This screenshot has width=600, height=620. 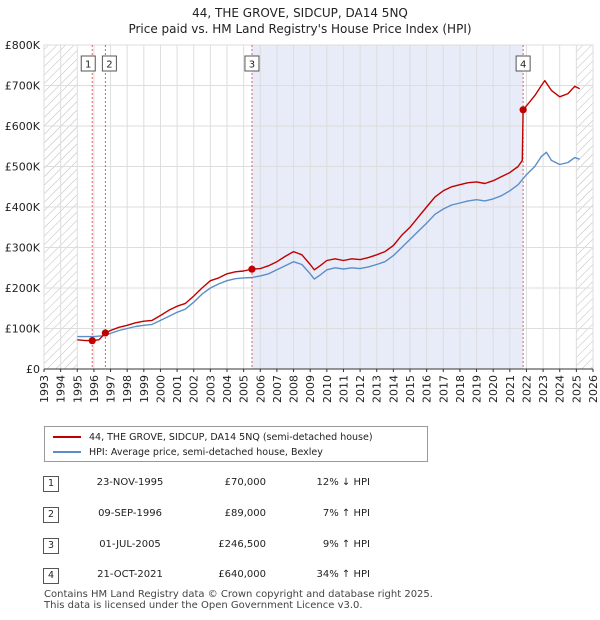 What do you see at coordinates (300, 546) in the screenshot?
I see `transaction-row: 3 01-JUL-2005 £246,500 9% ↑ HPI` at bounding box center [300, 546].